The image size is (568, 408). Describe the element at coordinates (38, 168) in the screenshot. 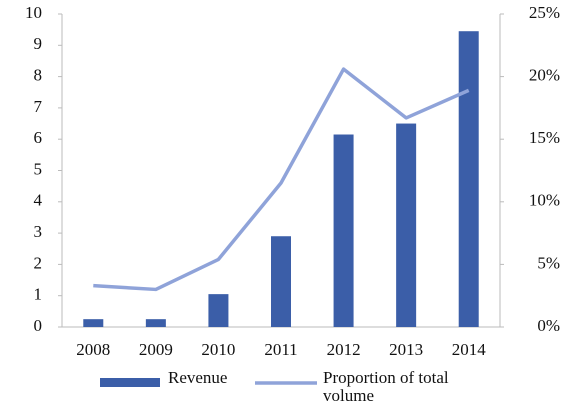

I see `y-tick-label: 5` at that location.